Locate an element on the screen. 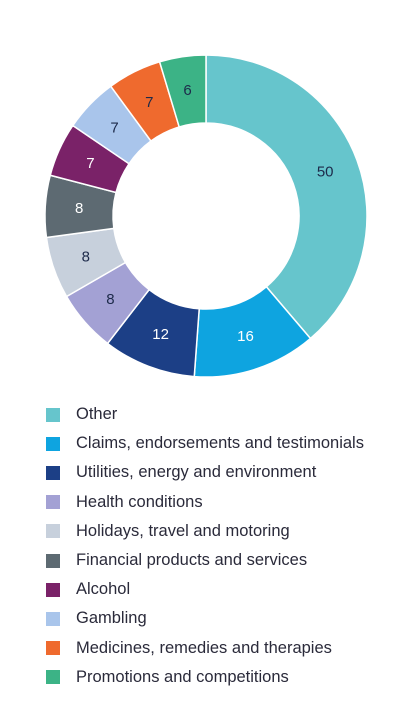 This screenshot has width=413, height=716. legend-label: Health conditions is located at coordinates (139, 501).